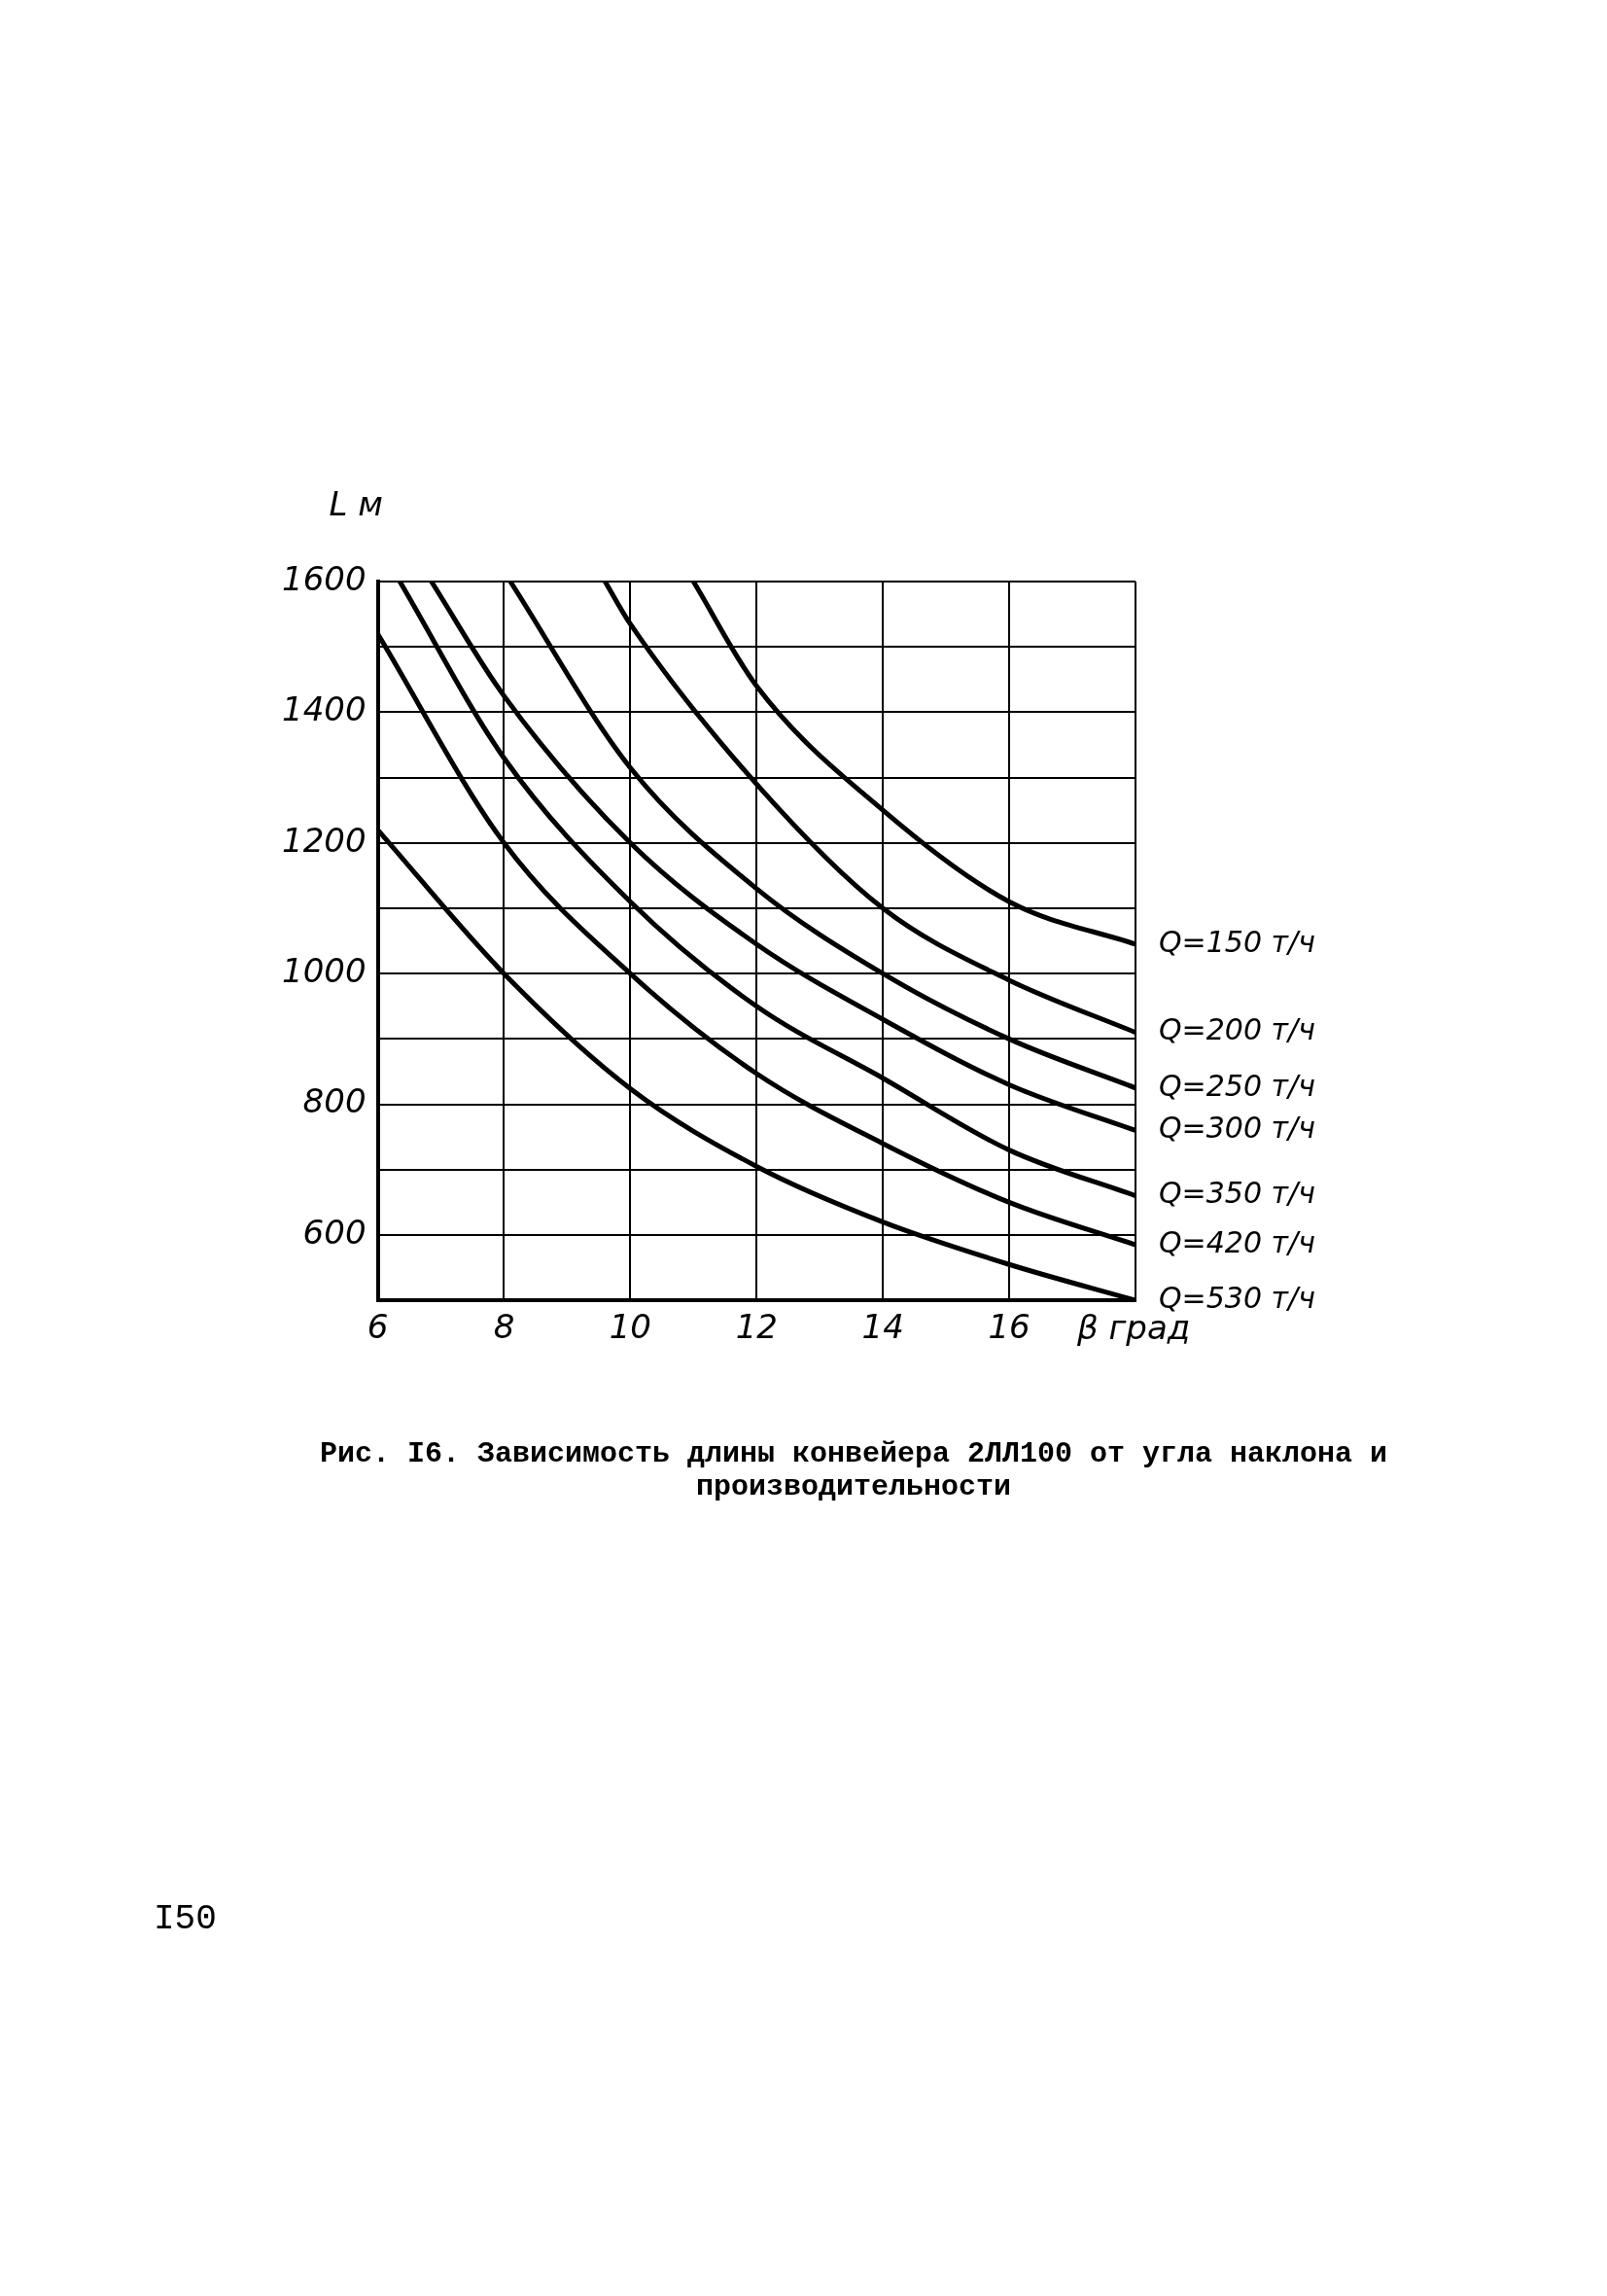 Image resolution: width=1607 pixels, height=2296 pixels. What do you see at coordinates (324, 840) in the screenshot?
I see `y-tick-label: 1200` at bounding box center [324, 840].